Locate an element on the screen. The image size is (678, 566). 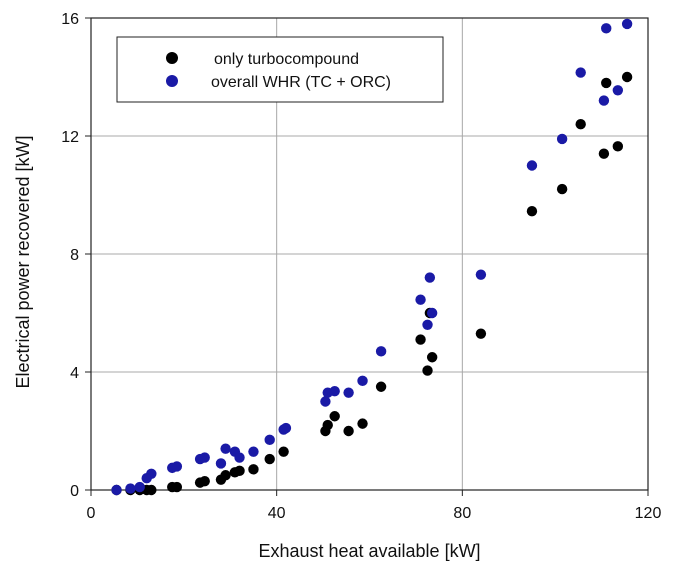
legend-marker-overall-whr is located at coordinates (172, 81).